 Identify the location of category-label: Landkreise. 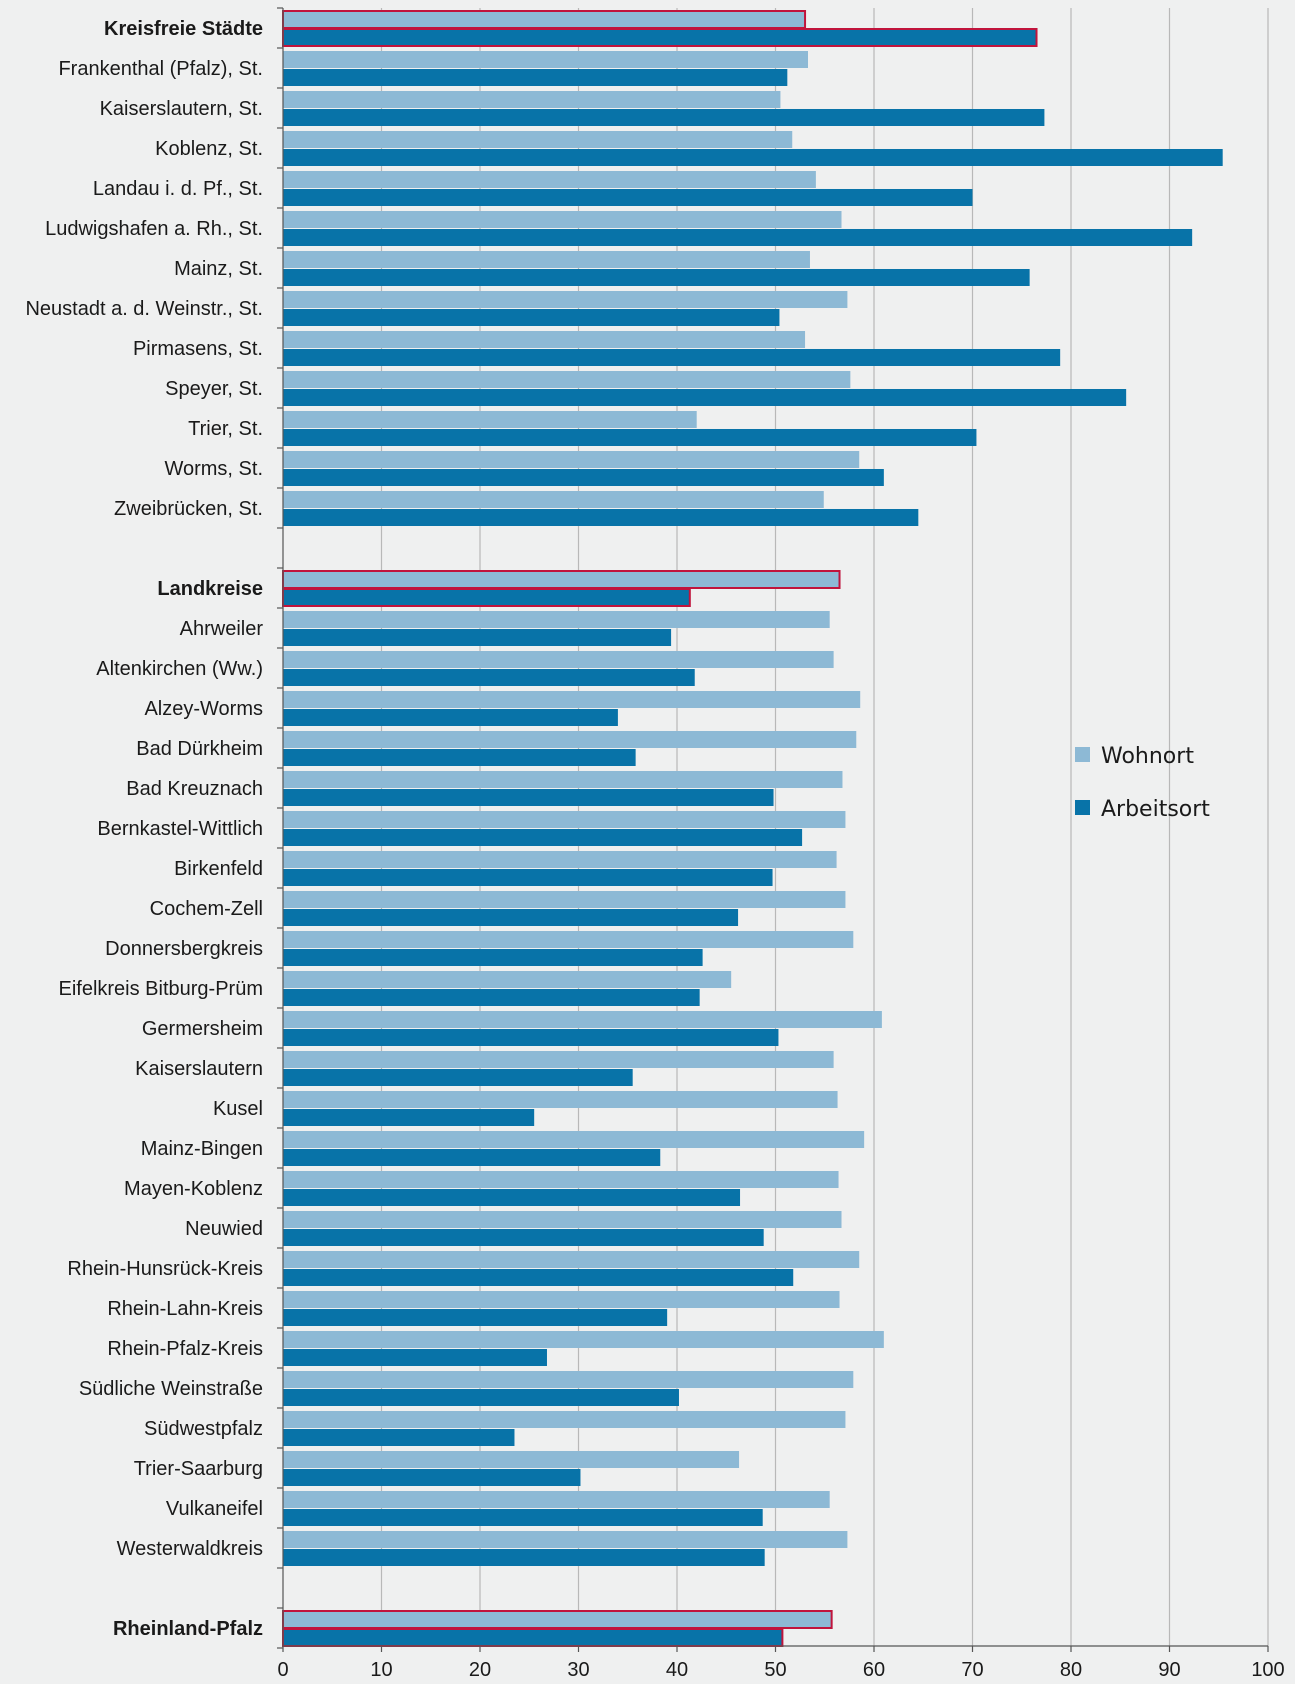
(210, 589).